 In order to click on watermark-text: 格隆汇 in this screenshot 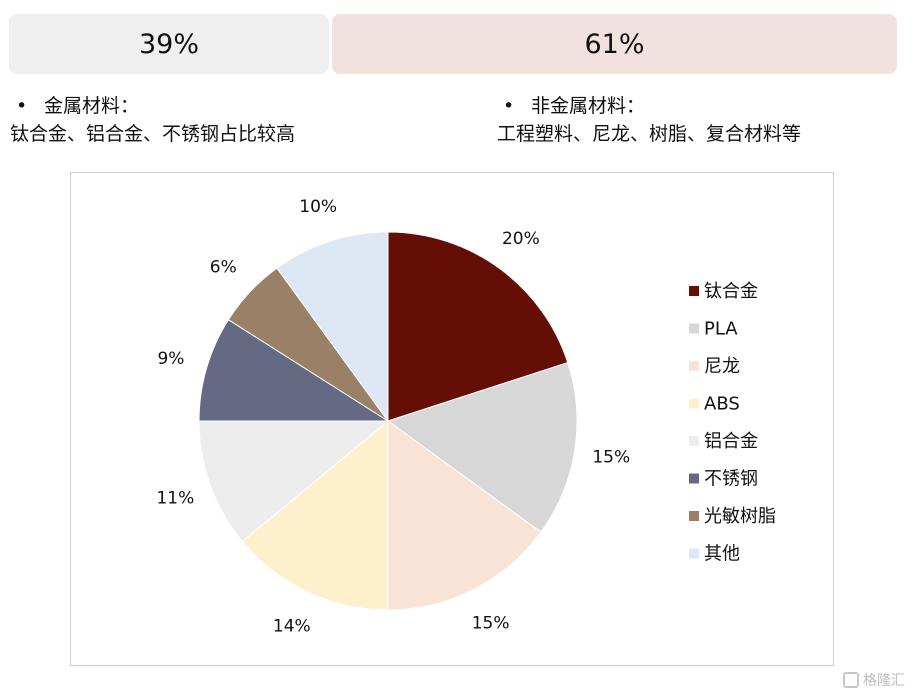, I will do `click(884, 681)`.